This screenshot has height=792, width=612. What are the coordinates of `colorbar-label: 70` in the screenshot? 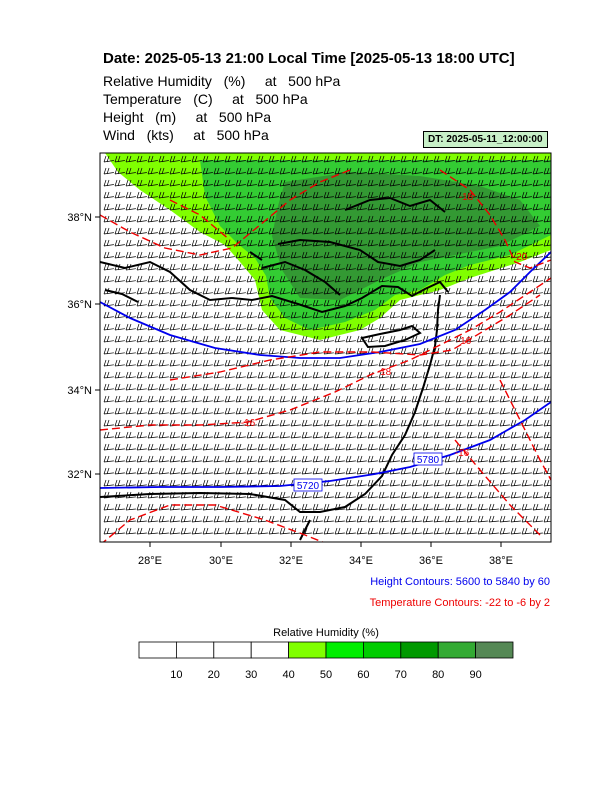 It's located at (400, 675).